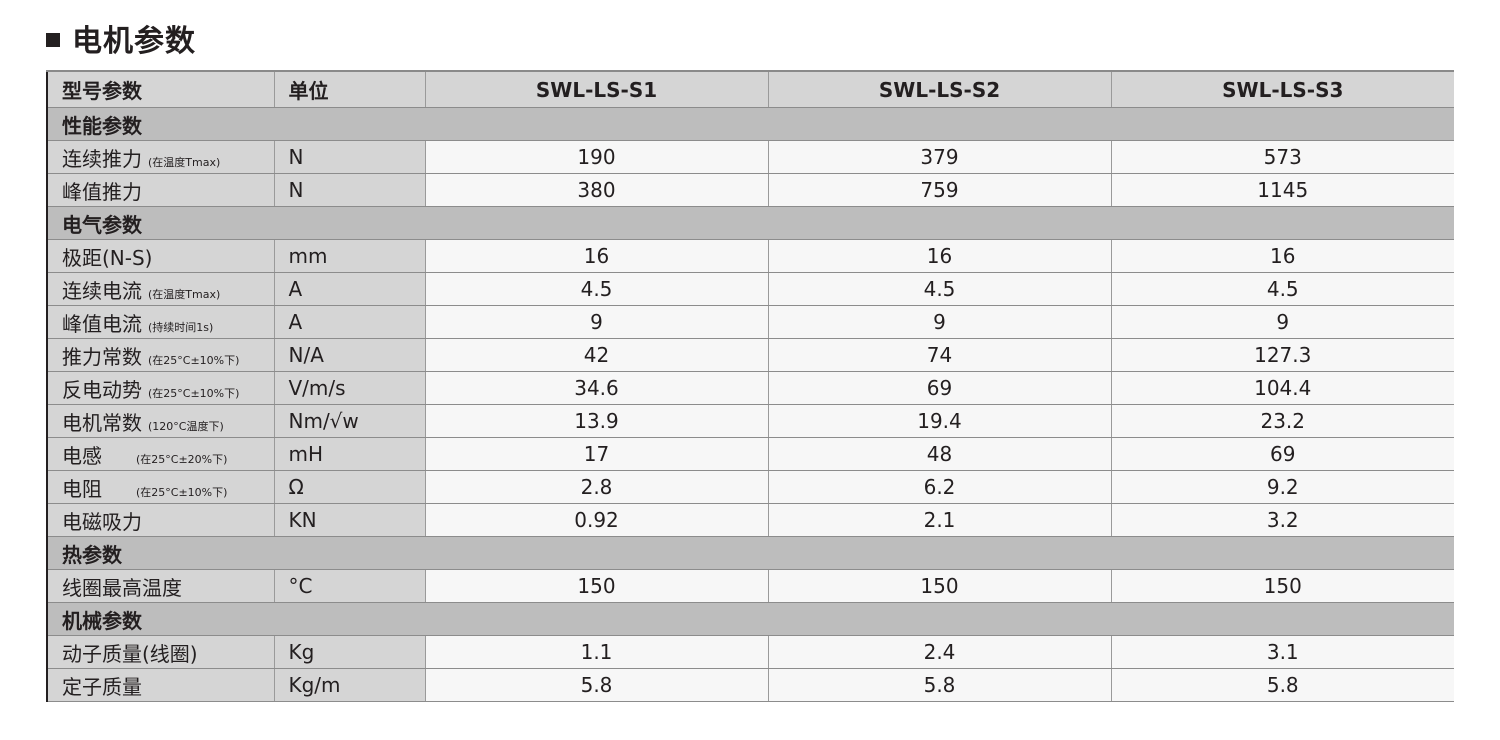 This screenshot has width=1500, height=740. I want to click on param-name-cell: 电磁吸力, so click(161, 520).